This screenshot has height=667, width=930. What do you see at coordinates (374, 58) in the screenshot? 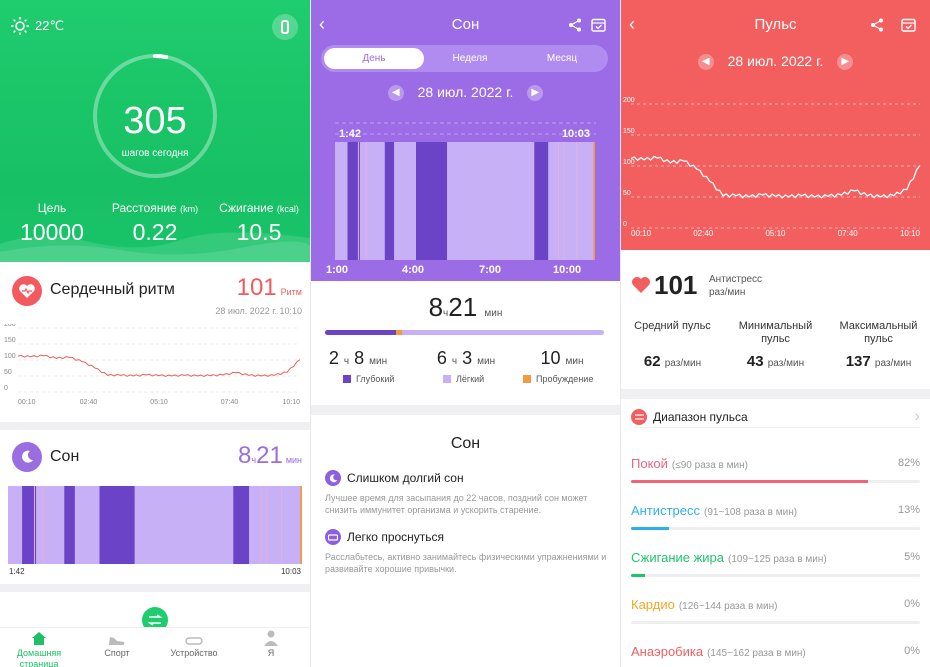
I see `tab-day: День` at bounding box center [374, 58].